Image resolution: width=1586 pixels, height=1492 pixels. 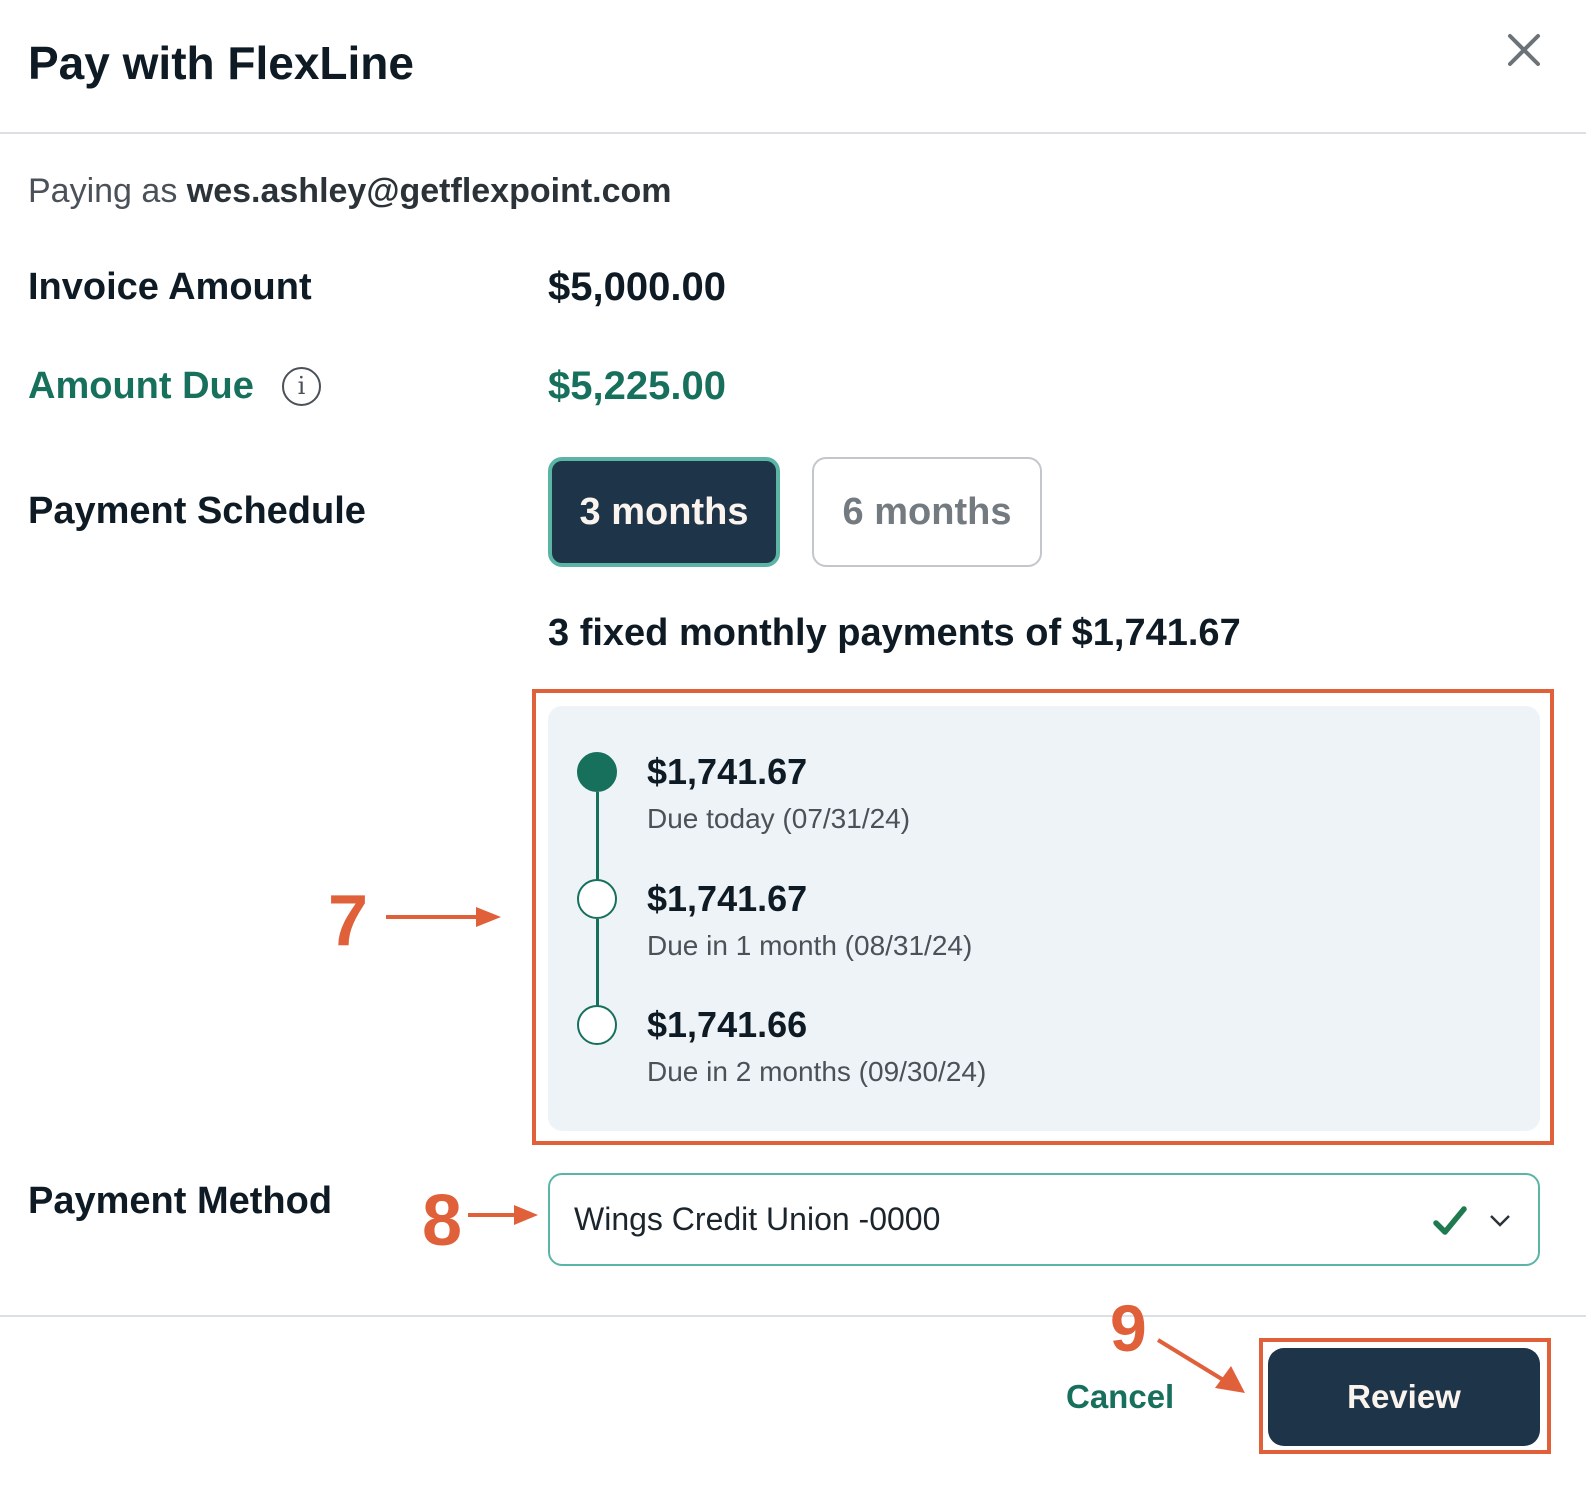 What do you see at coordinates (429, 191) in the screenshot?
I see `payer-email: wes.ashley@getflexpoint.com` at bounding box center [429, 191].